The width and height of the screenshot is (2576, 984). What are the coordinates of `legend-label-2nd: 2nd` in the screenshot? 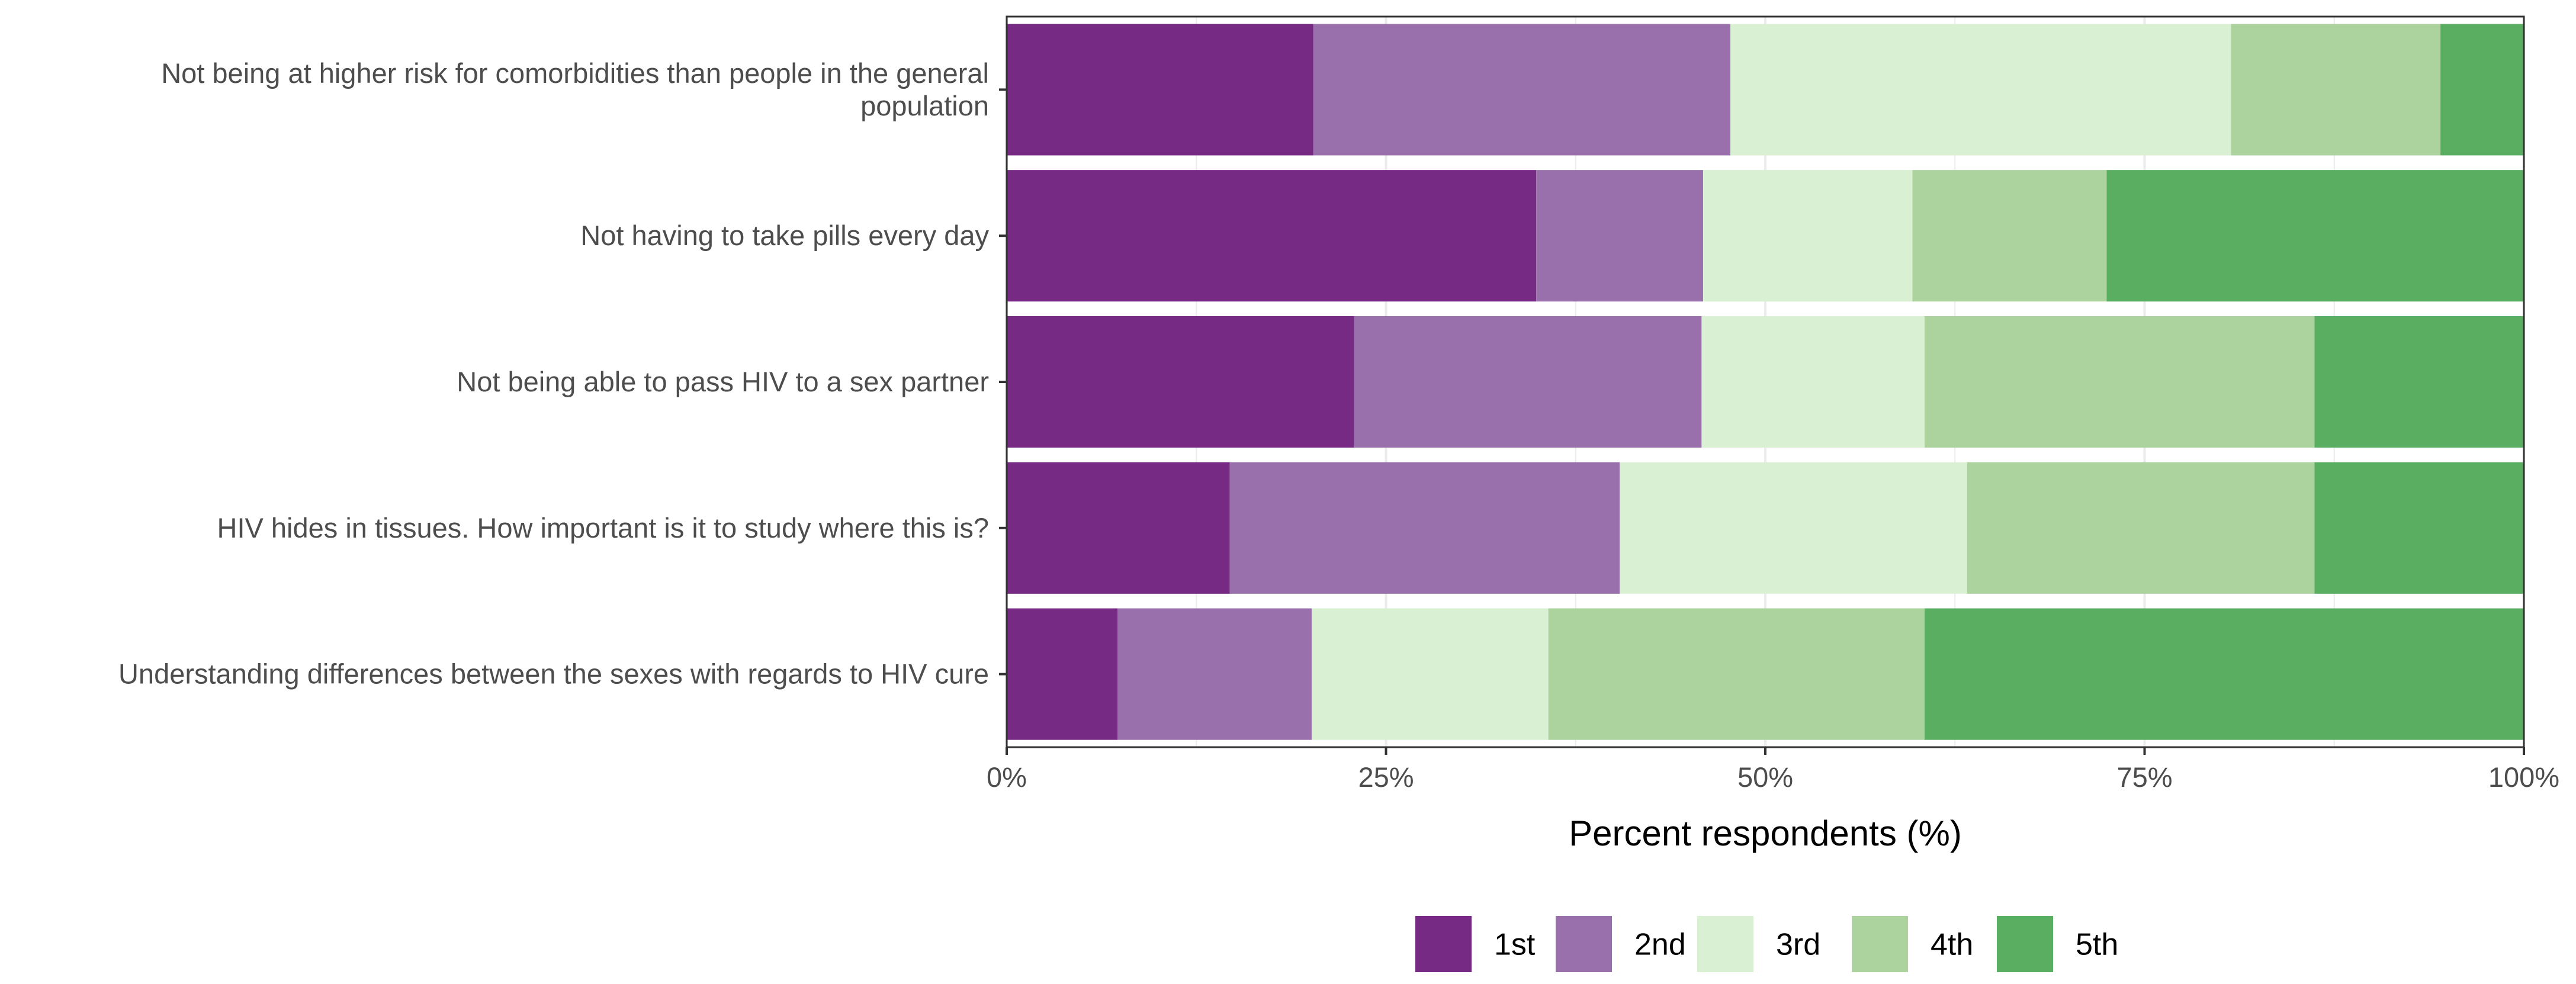 It's located at (1660, 945).